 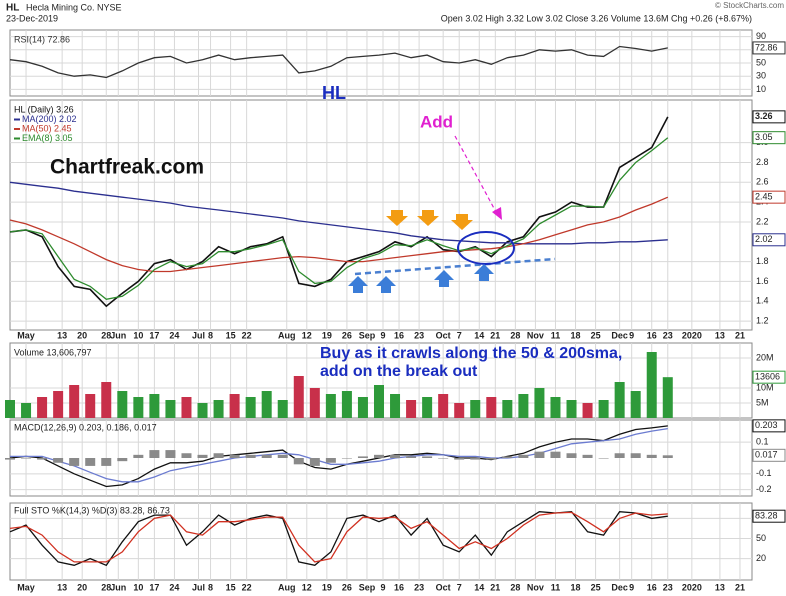 I want to click on x-tick-label: 24, so click(x=174, y=335).